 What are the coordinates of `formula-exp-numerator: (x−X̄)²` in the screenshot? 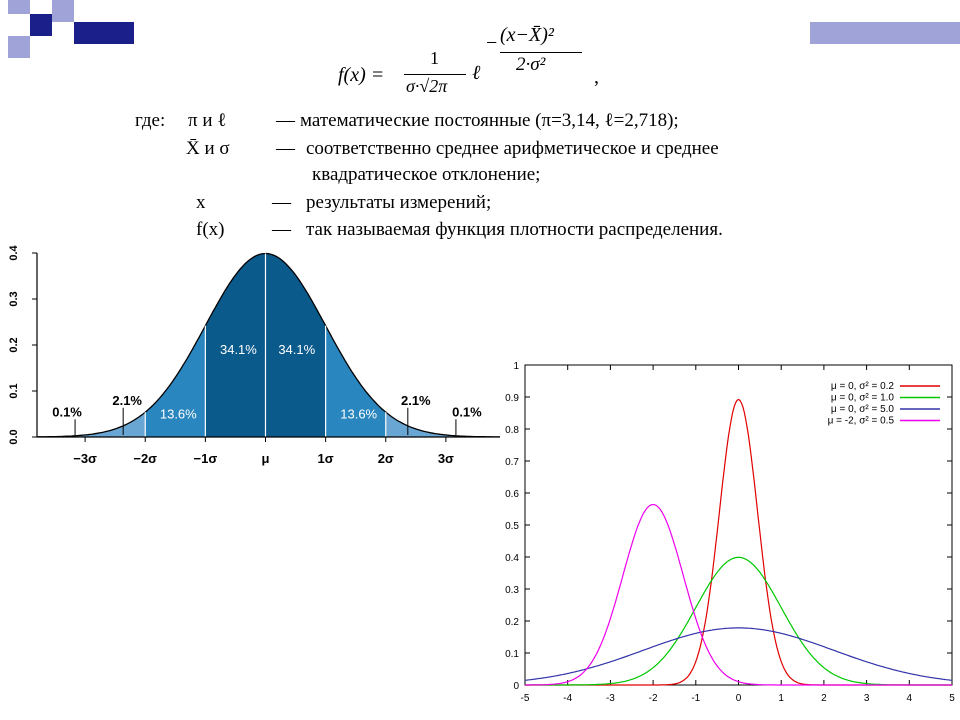 It's located at (527, 35).